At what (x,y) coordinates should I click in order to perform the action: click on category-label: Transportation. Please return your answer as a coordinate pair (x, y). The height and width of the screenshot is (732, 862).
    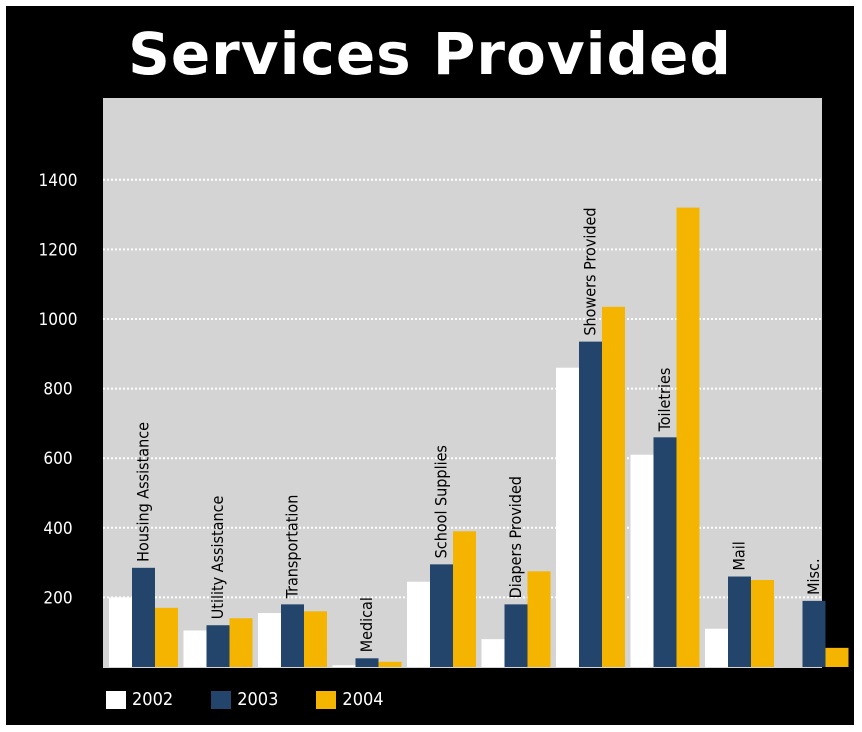
    Looking at the image, I should click on (292, 547).